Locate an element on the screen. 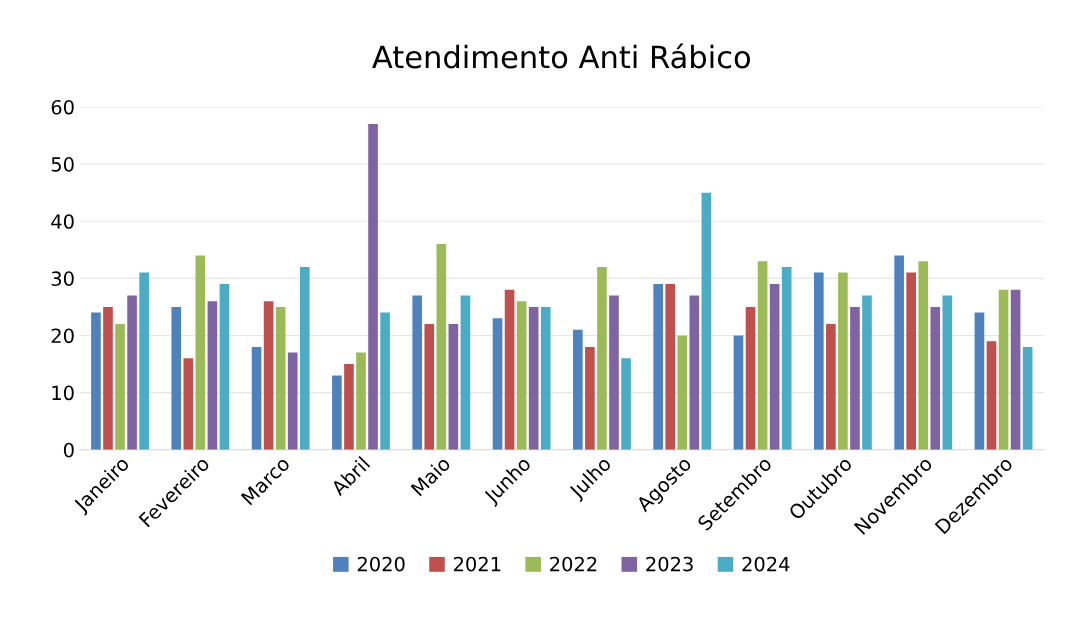  y-tick-label: 60 is located at coordinates (62, 107).